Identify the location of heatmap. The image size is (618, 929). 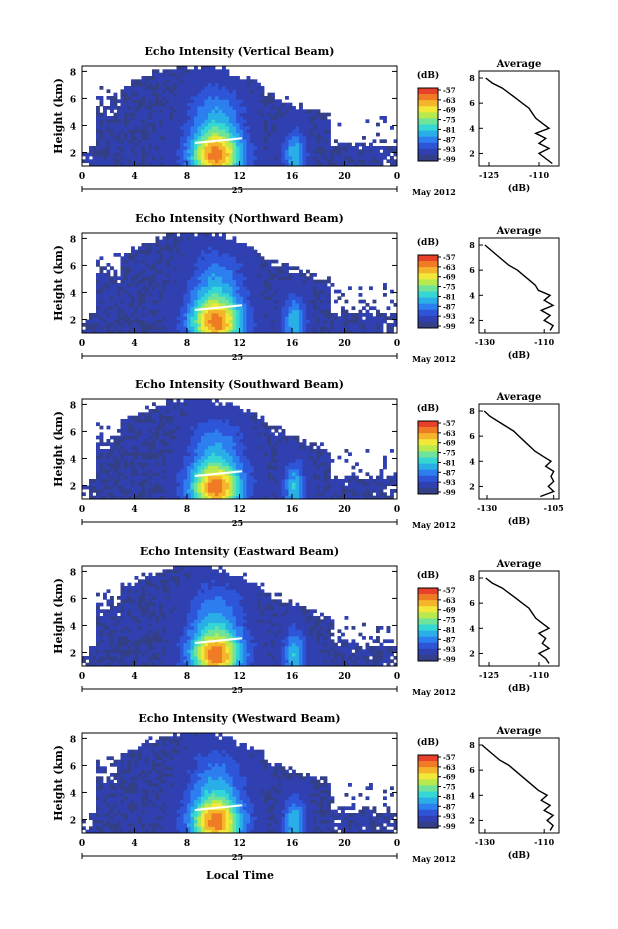
(240, 449).